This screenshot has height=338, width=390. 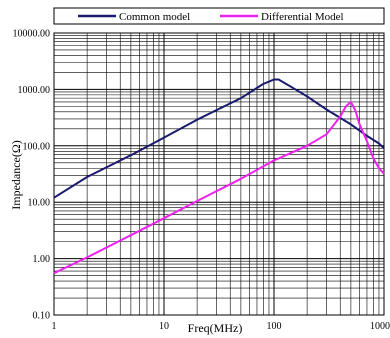 I want to click on x-axis-title: Freq(MHz), so click(x=215, y=328).